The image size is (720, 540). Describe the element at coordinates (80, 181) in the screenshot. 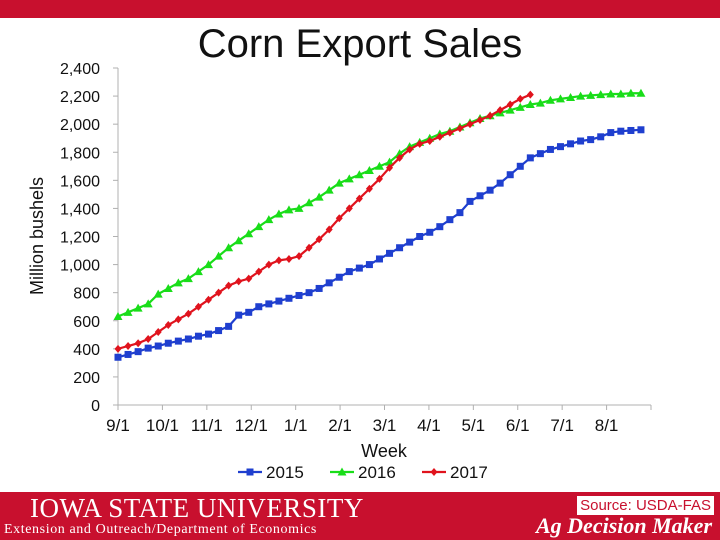

I see `y-tick-label: 1,600` at that location.